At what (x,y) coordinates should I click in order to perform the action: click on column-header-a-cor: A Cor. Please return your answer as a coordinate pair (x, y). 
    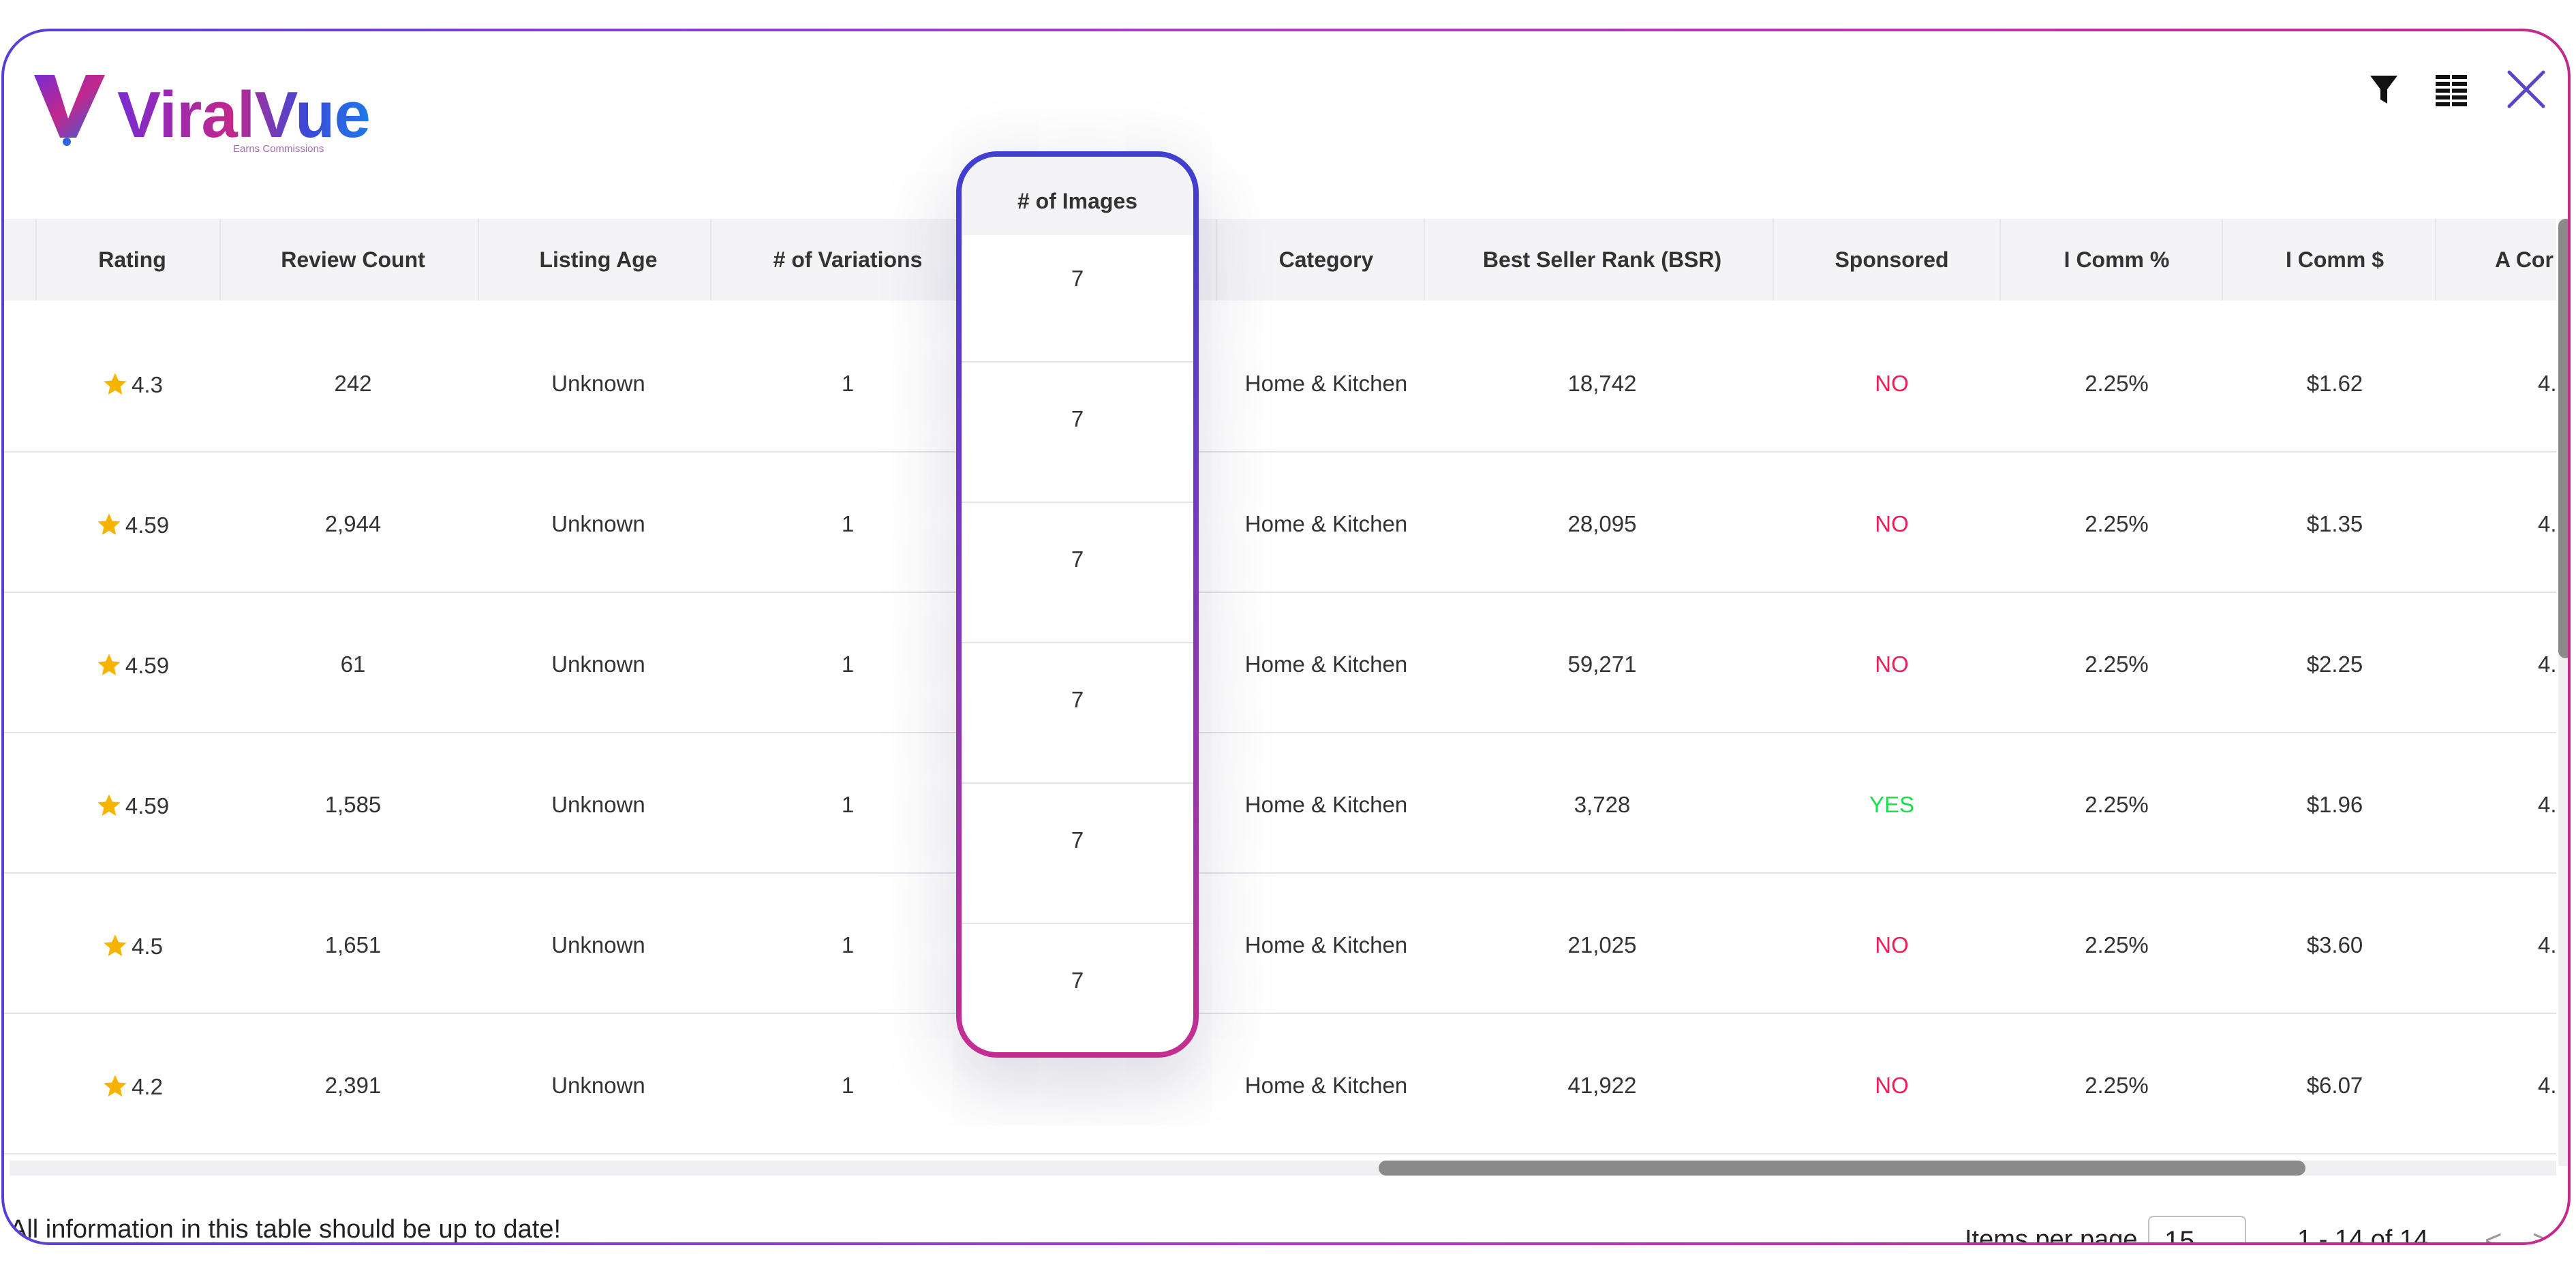
    Looking at the image, I should click on (2524, 259).